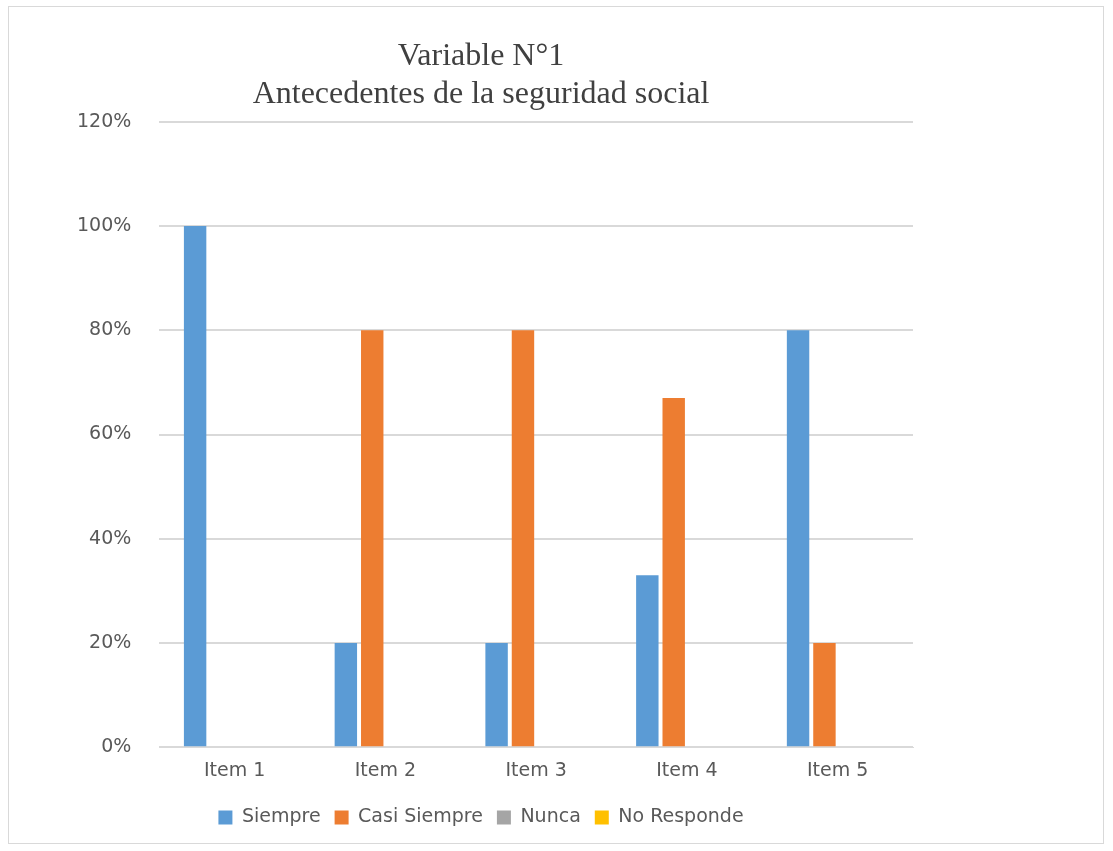 The image size is (1113, 851). Describe the element at coordinates (420, 815) in the screenshot. I see `legend-label: Casi Siempre` at that location.